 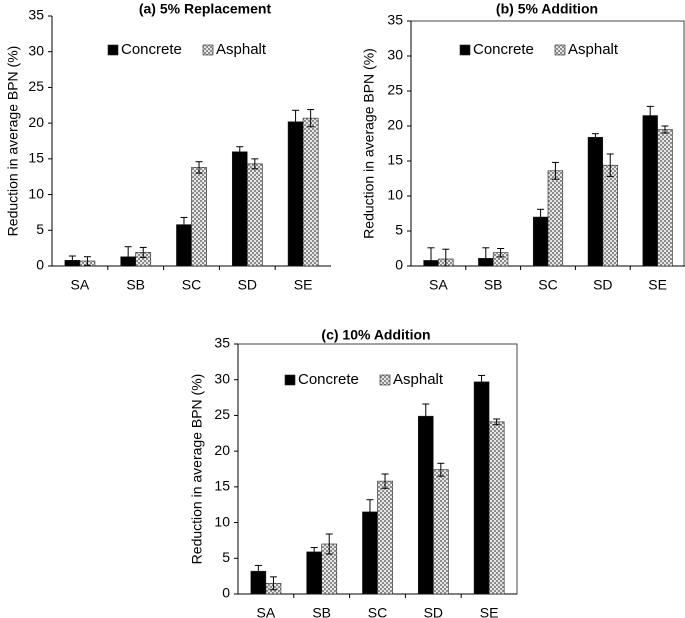 I want to click on chart-title: (b) 5% Addition, so click(x=547, y=9).